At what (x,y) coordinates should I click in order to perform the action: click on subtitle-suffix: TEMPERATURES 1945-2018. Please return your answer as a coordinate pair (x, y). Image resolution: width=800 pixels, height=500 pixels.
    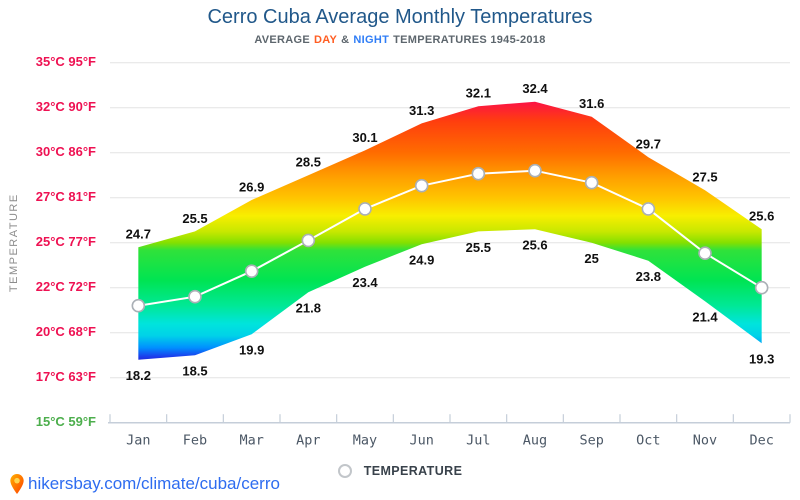
    Looking at the image, I should click on (469, 40).